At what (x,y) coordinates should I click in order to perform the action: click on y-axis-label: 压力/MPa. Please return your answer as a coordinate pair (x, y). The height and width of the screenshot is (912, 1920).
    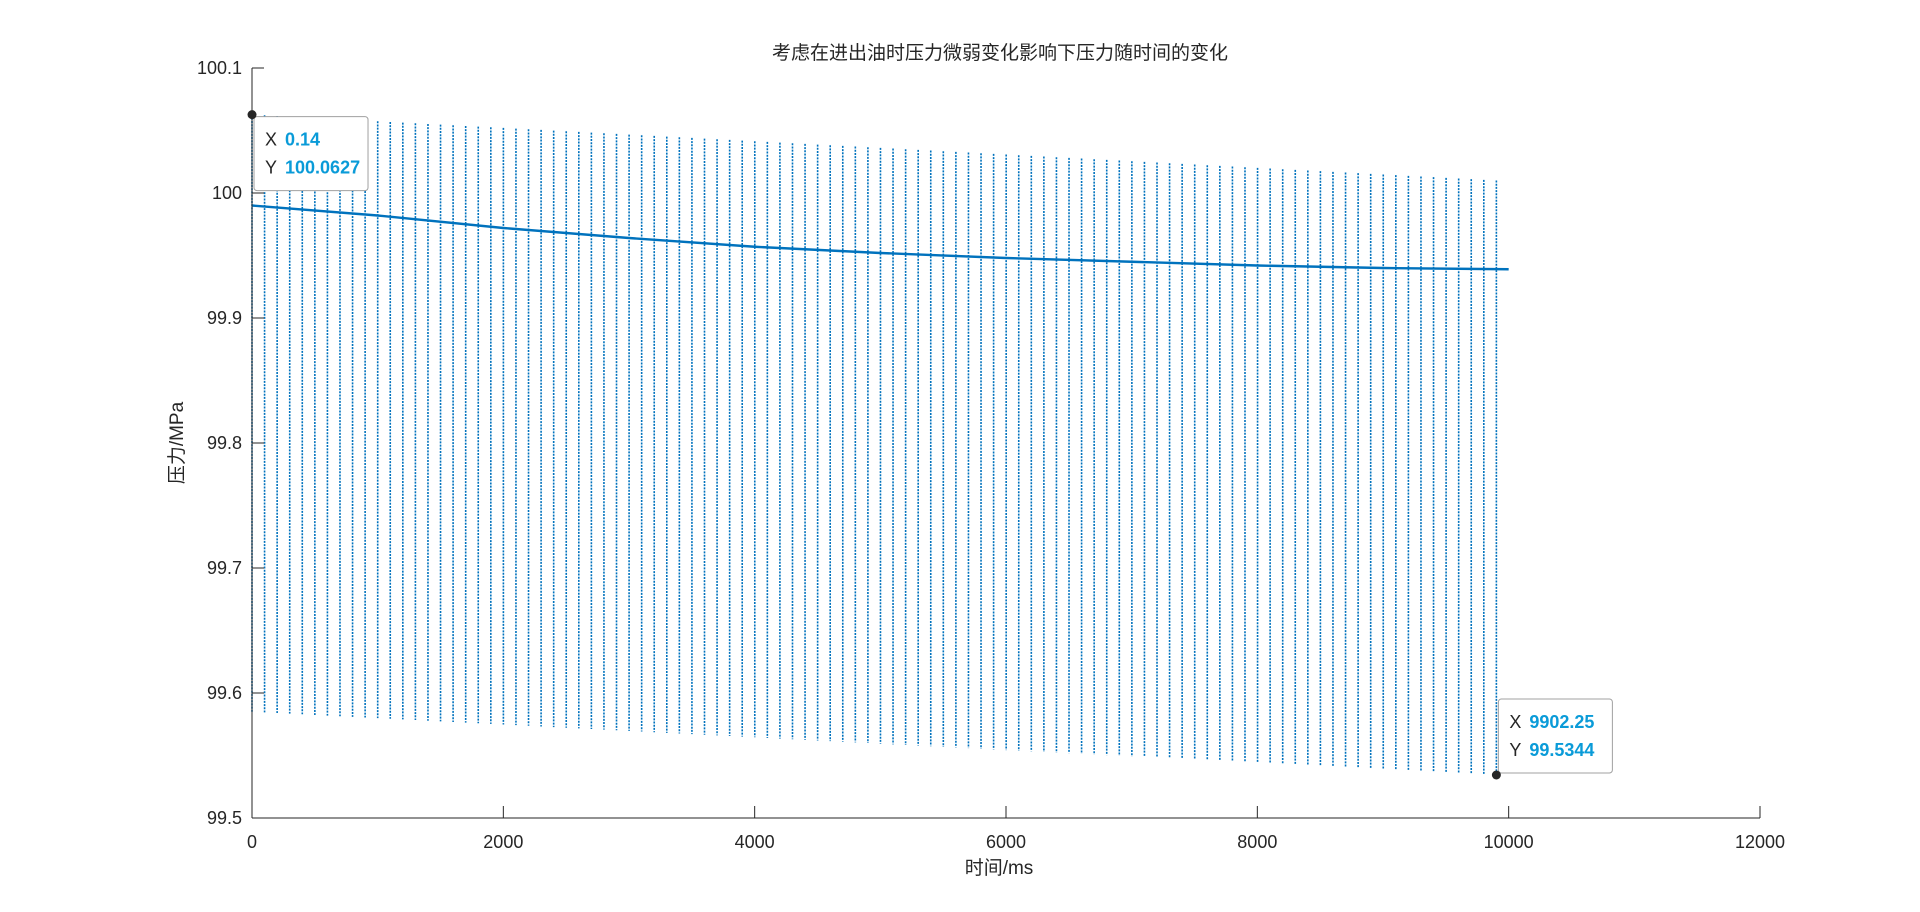
    Looking at the image, I should click on (177, 442).